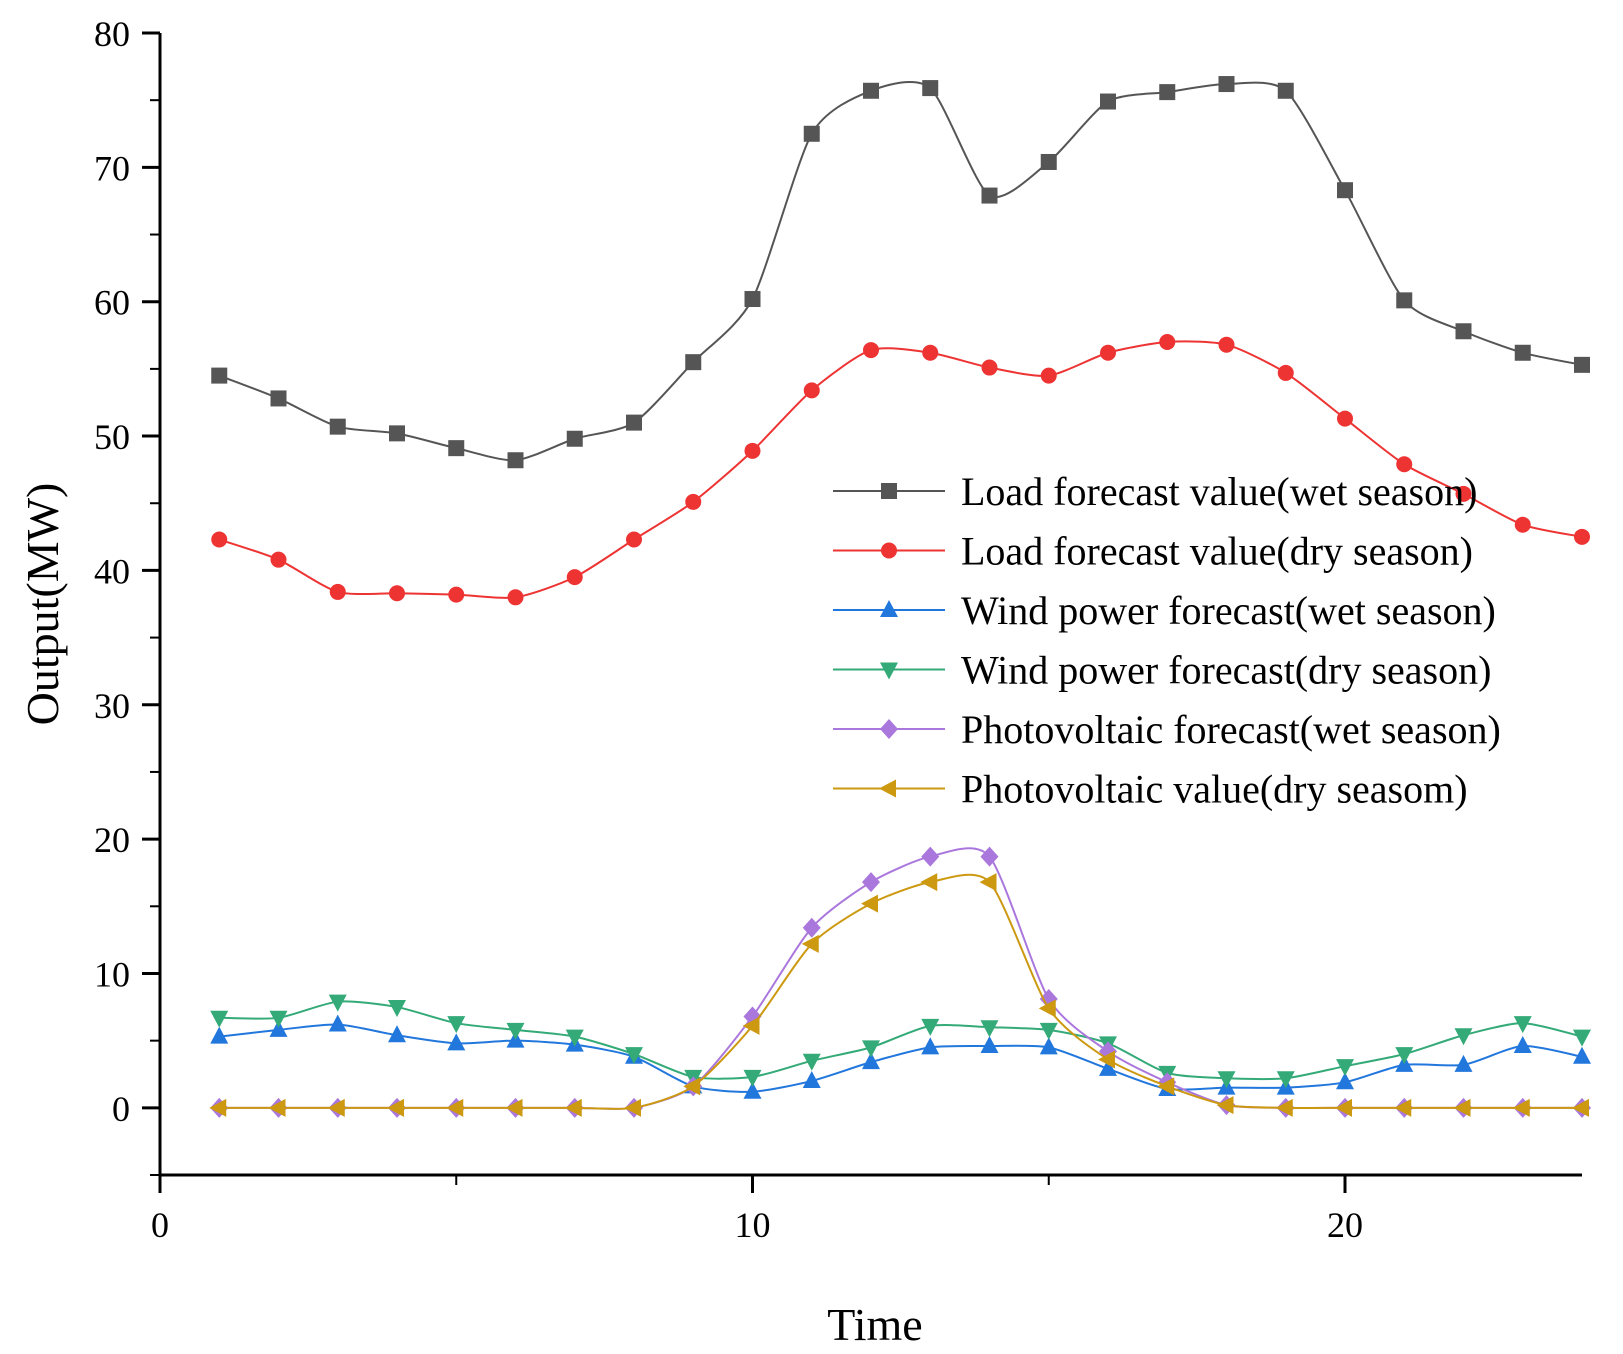 This screenshot has height=1354, width=1623. What do you see at coordinates (112, 840) in the screenshot?
I see `y-tick-label: 20` at bounding box center [112, 840].